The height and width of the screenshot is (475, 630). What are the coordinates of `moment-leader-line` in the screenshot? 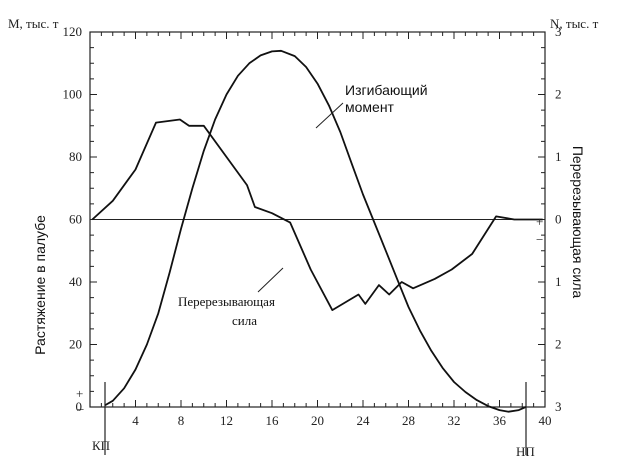 It's located at (329, 115).